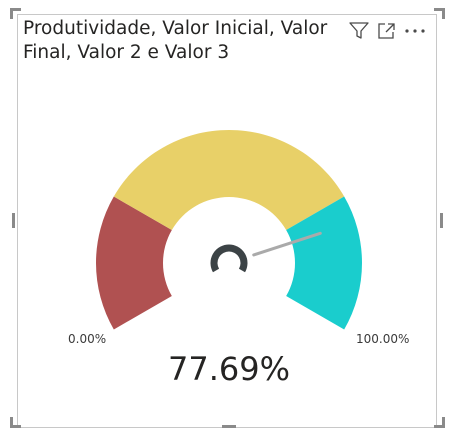  Describe the element at coordinates (229, 426) in the screenshot. I see `resize-handle-bottom` at that location.